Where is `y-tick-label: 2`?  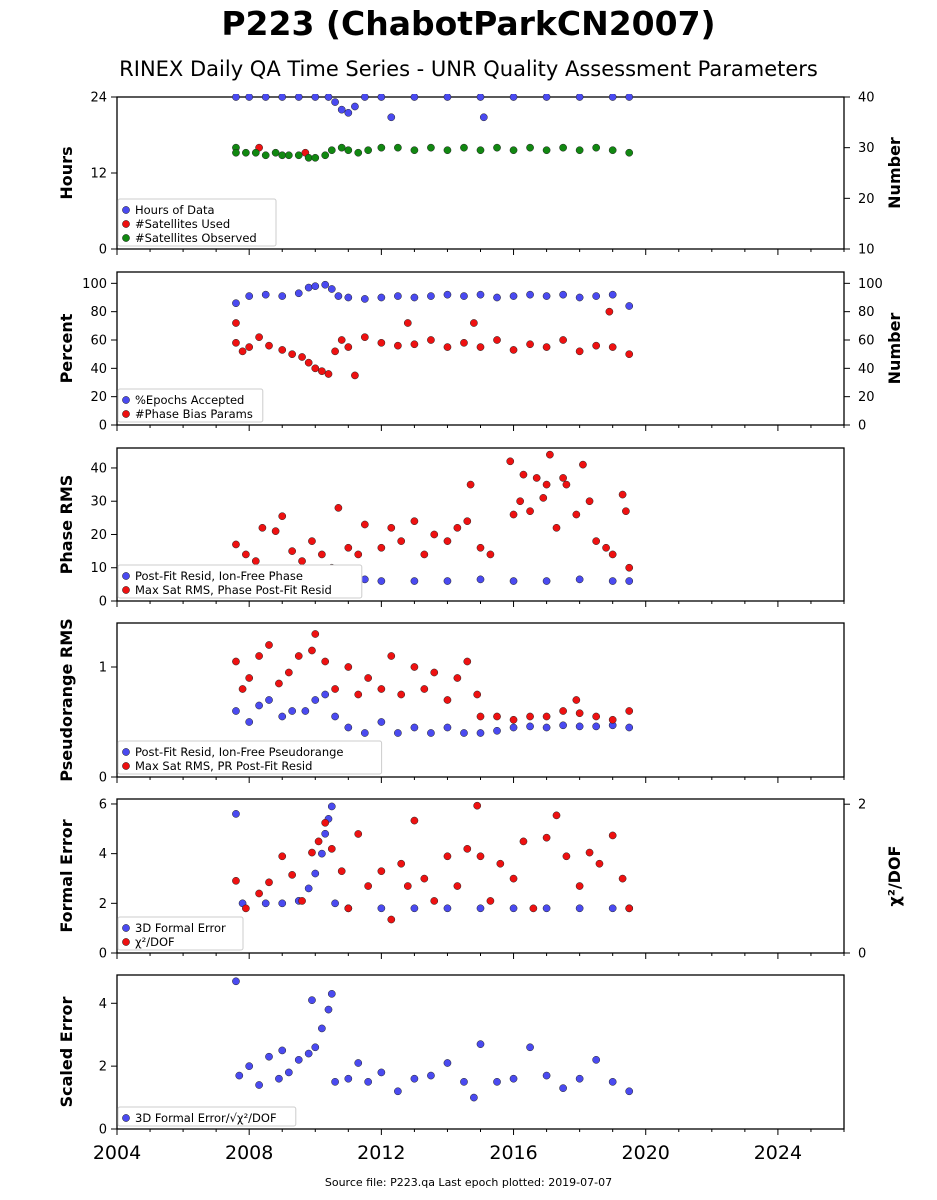 y-tick-label: 2 is located at coordinates (103, 1067).